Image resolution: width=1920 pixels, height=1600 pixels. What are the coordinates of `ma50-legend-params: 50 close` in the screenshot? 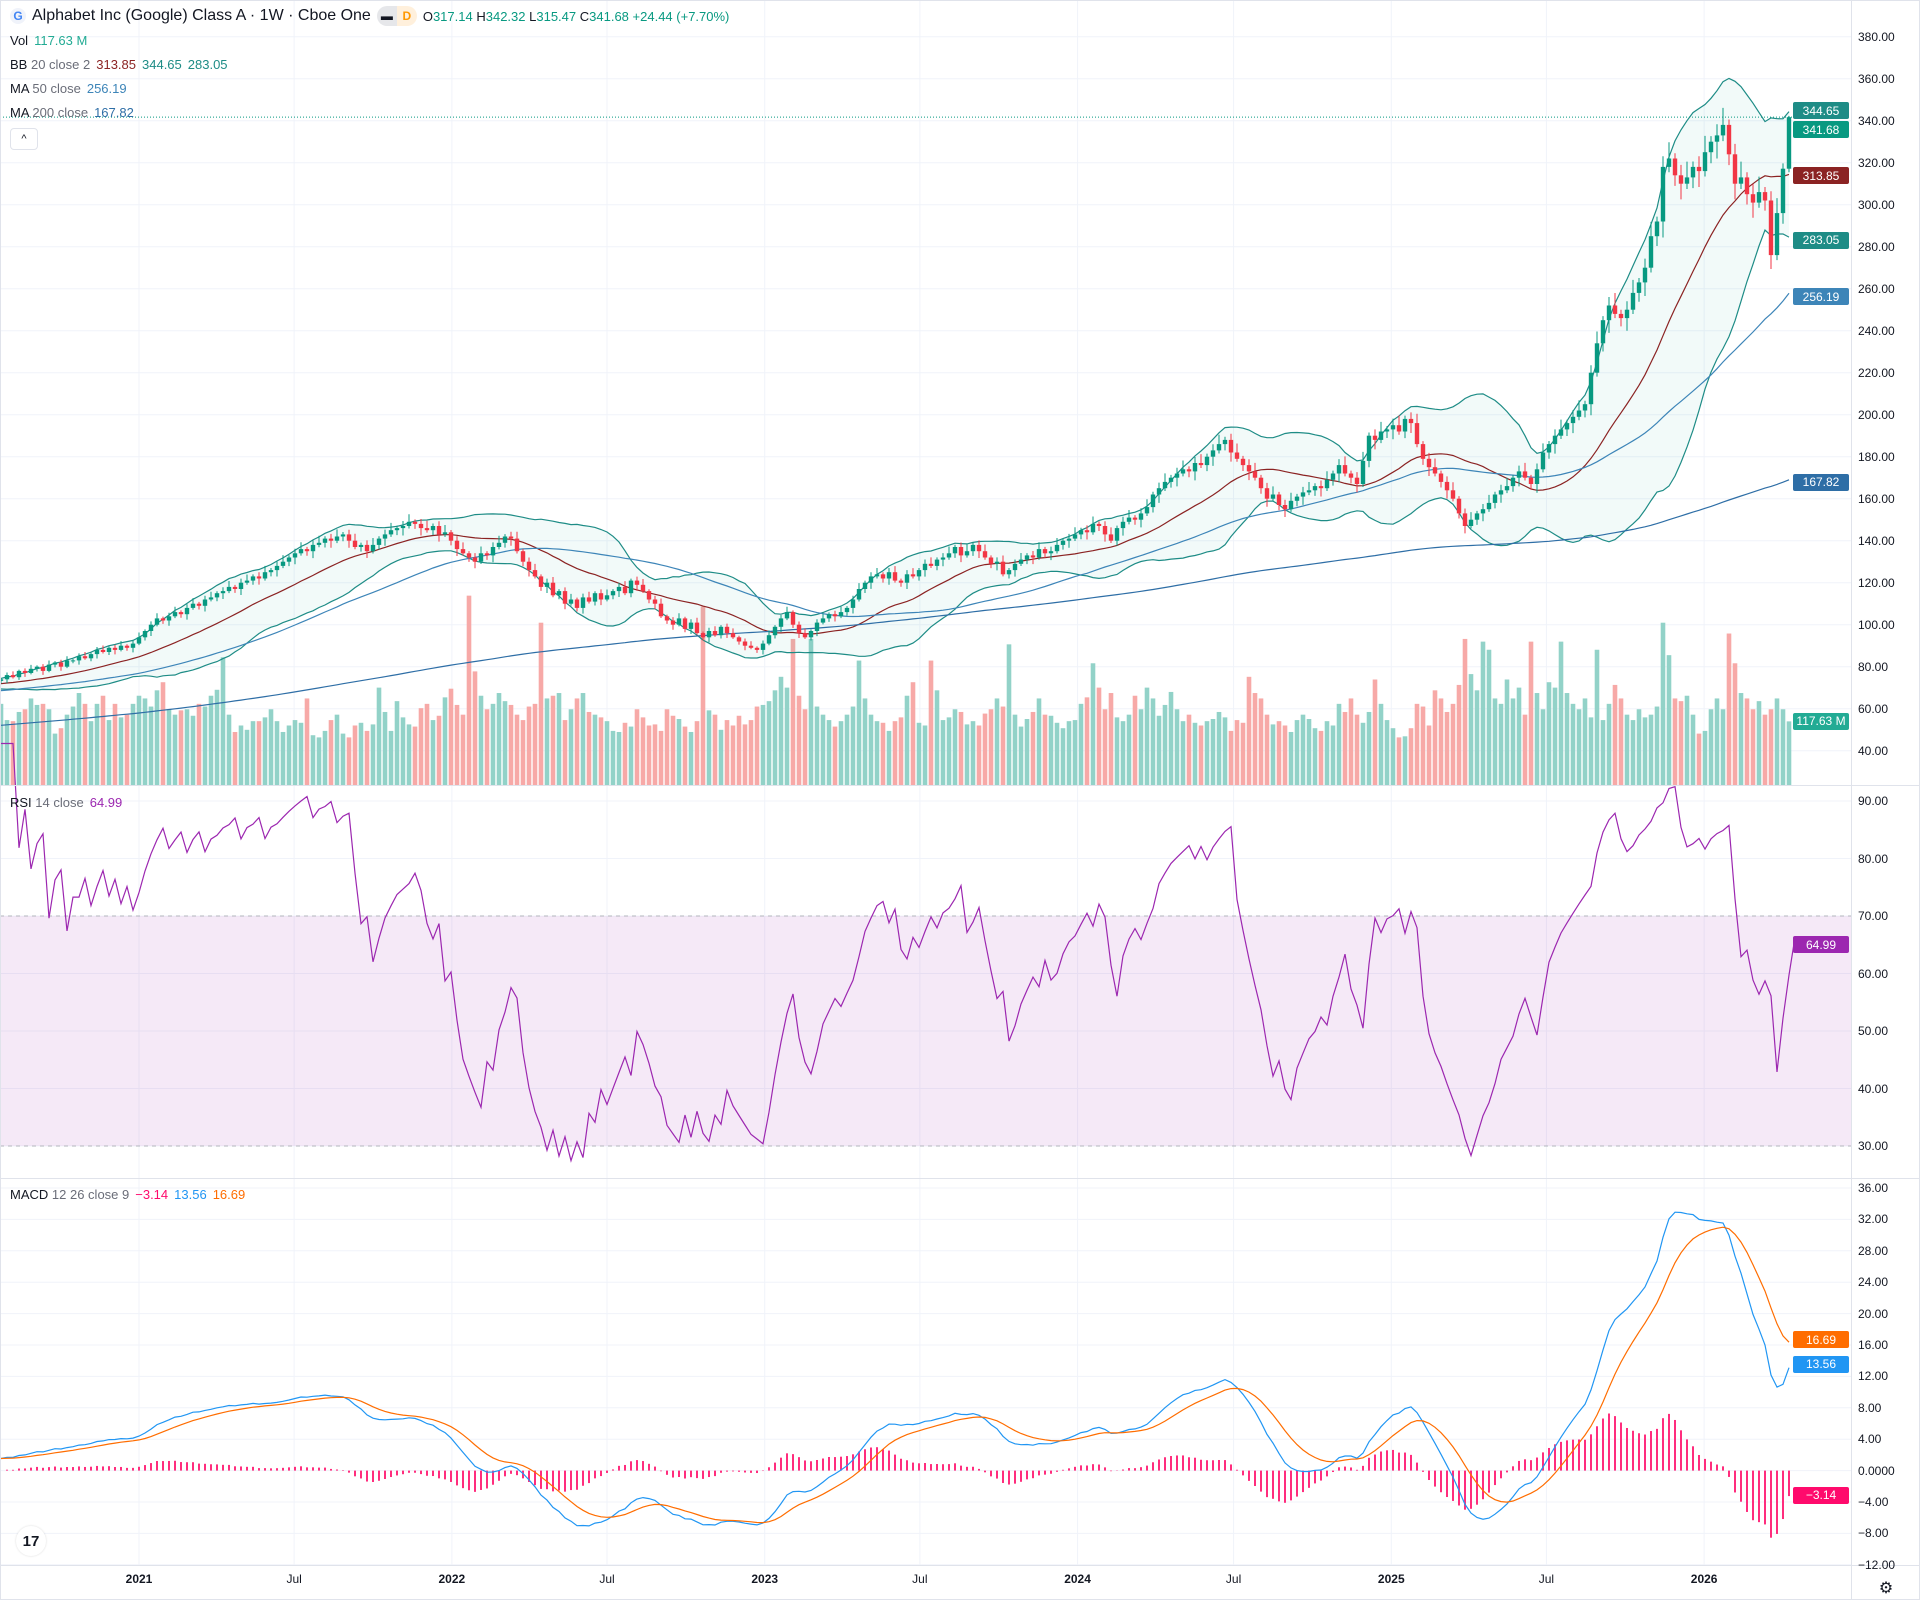 It's located at (56, 88).